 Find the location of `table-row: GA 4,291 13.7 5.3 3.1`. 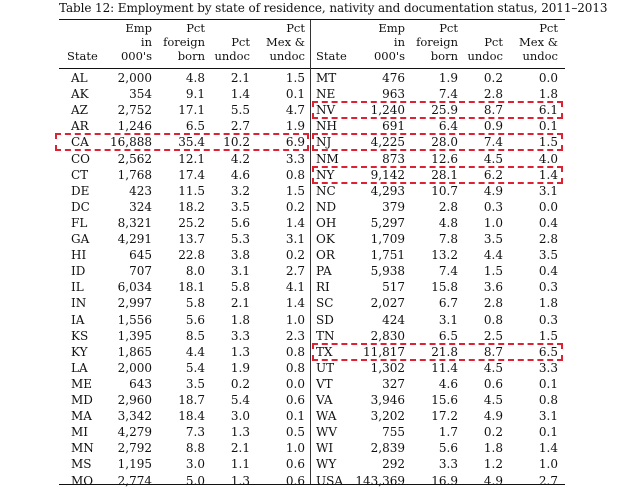

table-row: GA 4,291 13.7 5.3 3.1 is located at coordinates (312, 239).